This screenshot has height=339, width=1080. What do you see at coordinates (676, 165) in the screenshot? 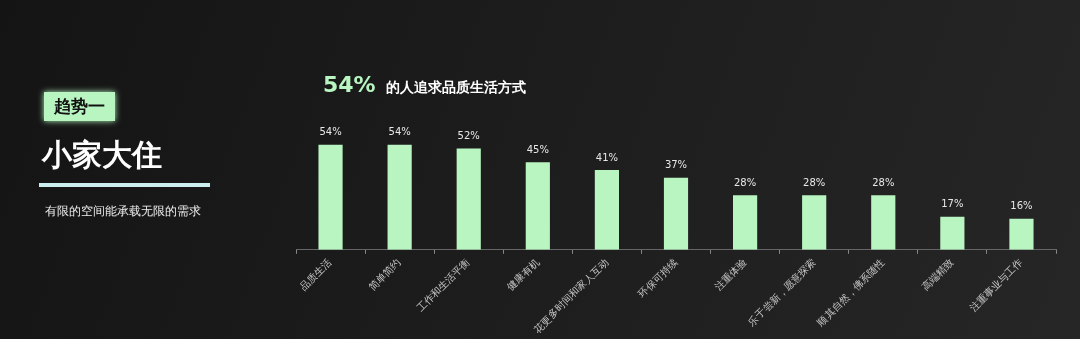
I see `data-label: 37%` at bounding box center [676, 165].